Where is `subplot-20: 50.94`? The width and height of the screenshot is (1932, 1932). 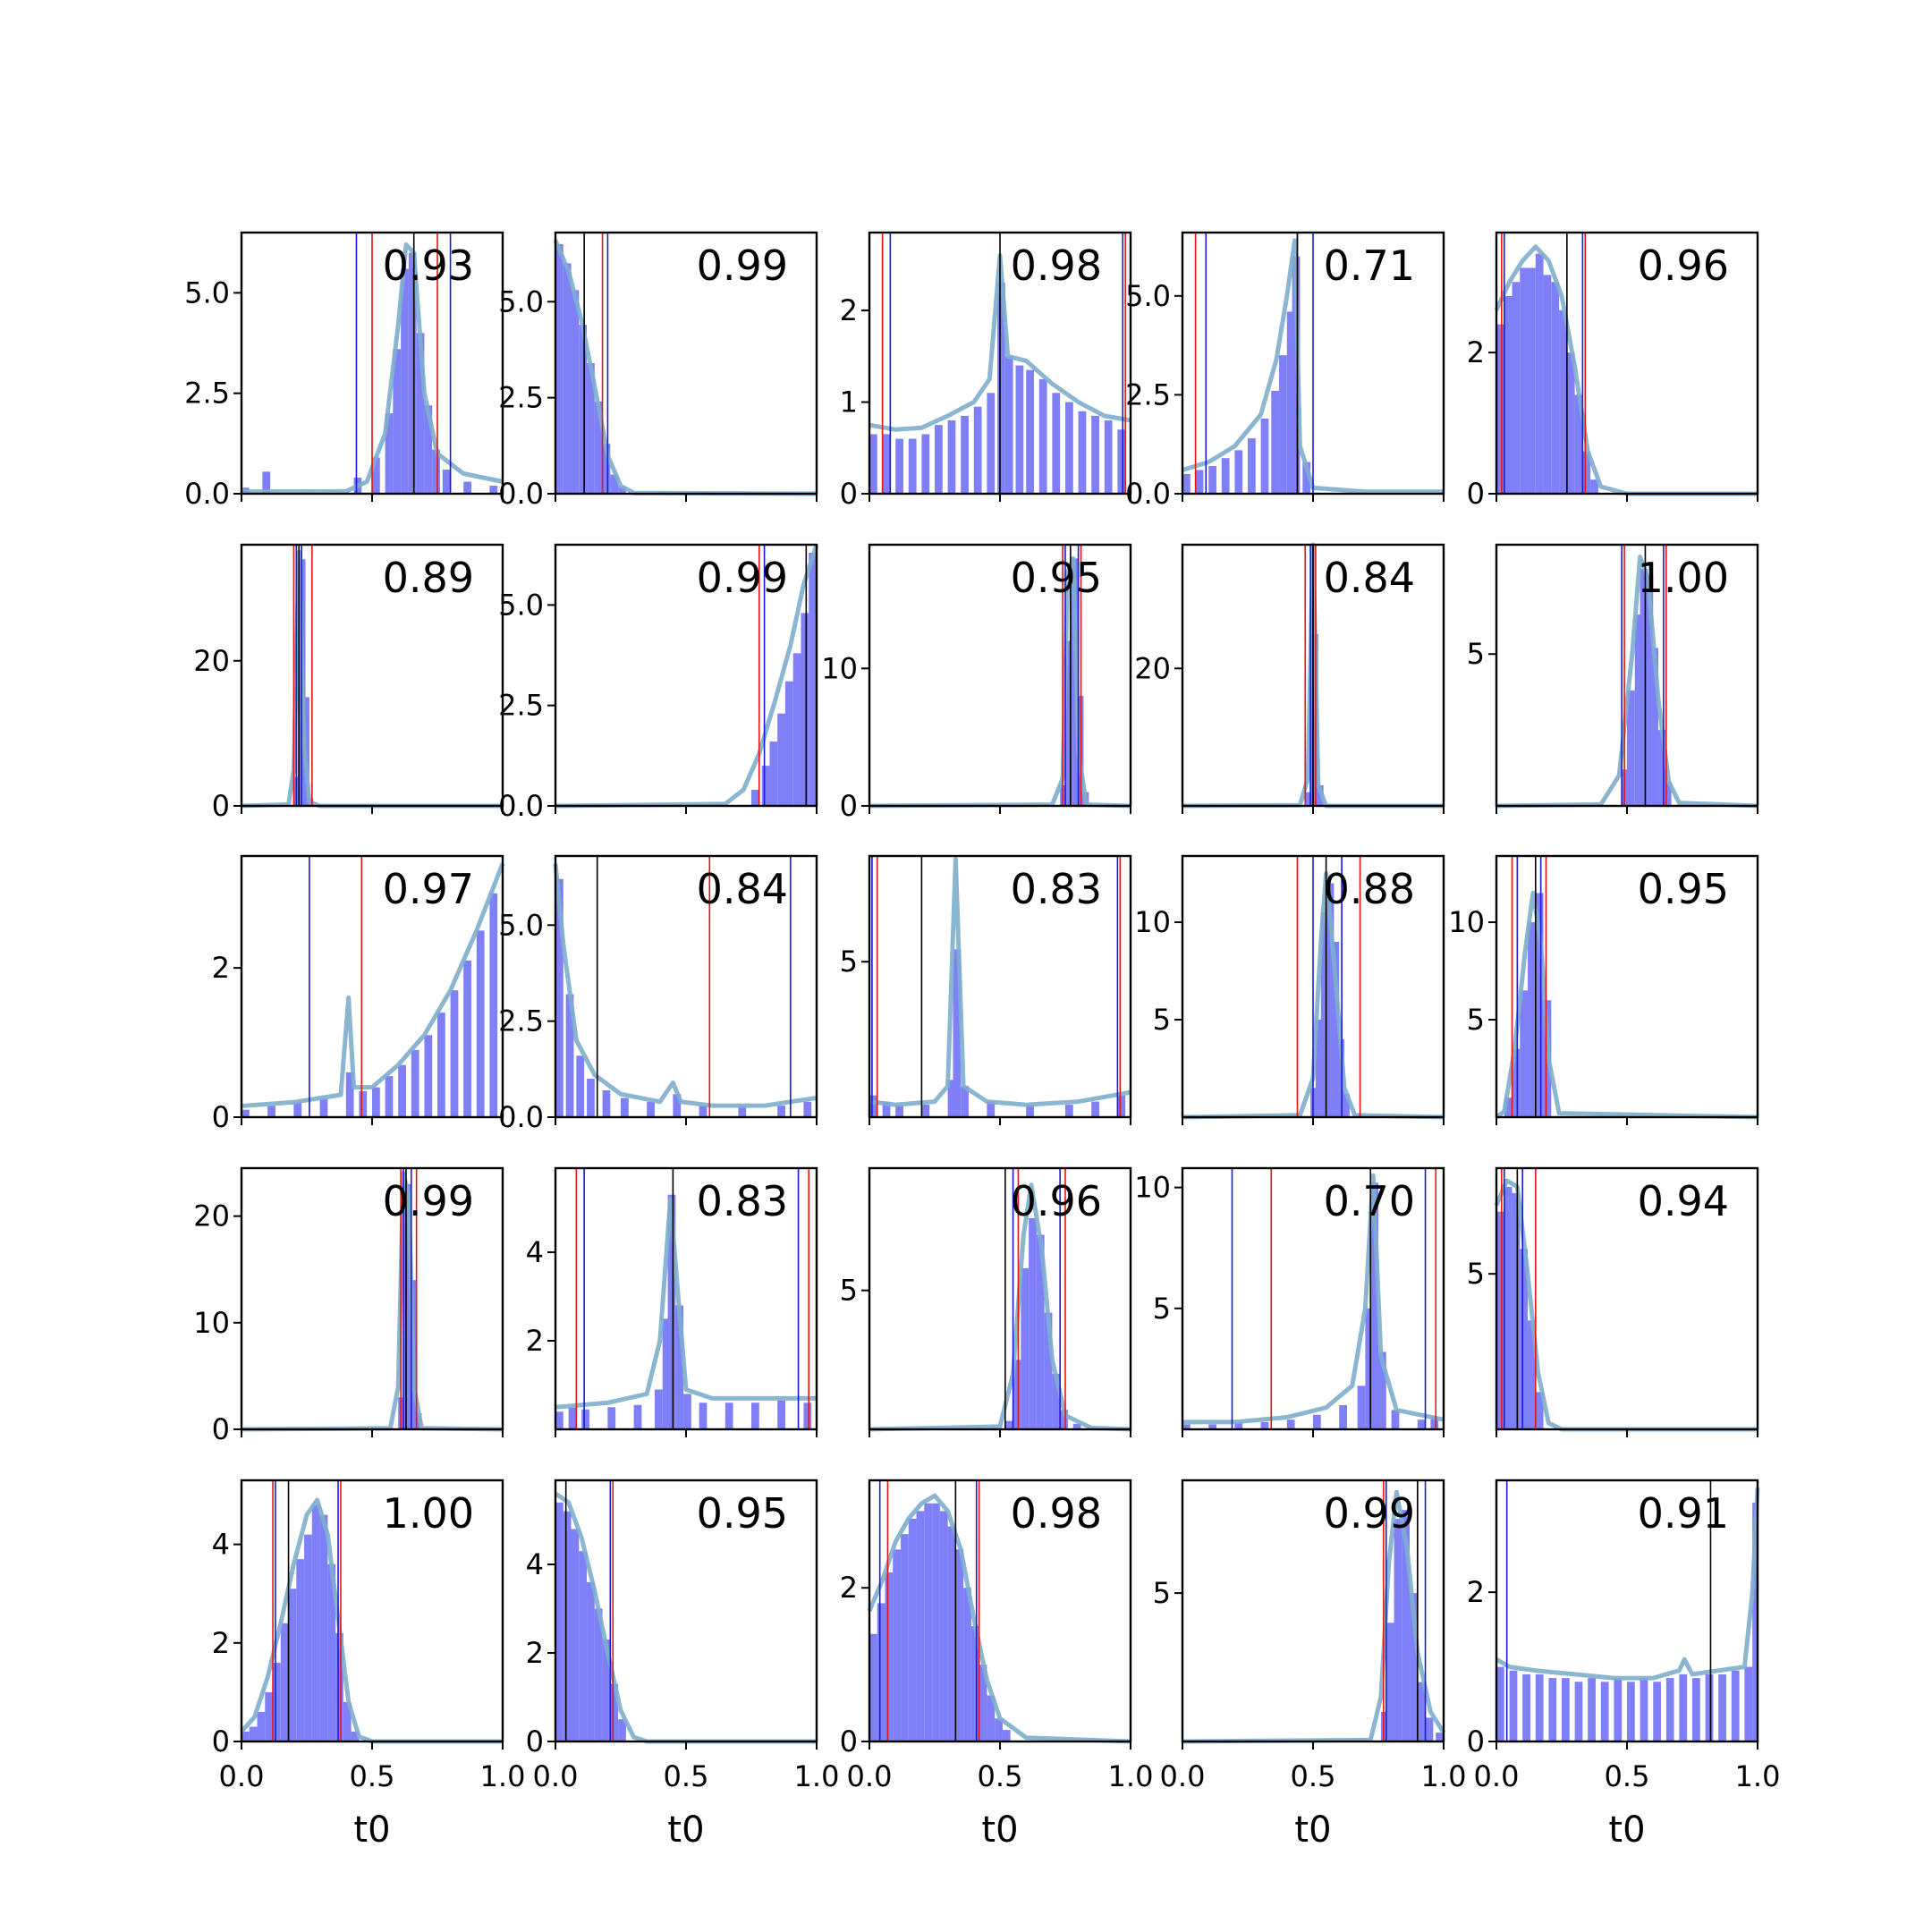 subplot-20: 50.94 is located at coordinates (1613, 1301).